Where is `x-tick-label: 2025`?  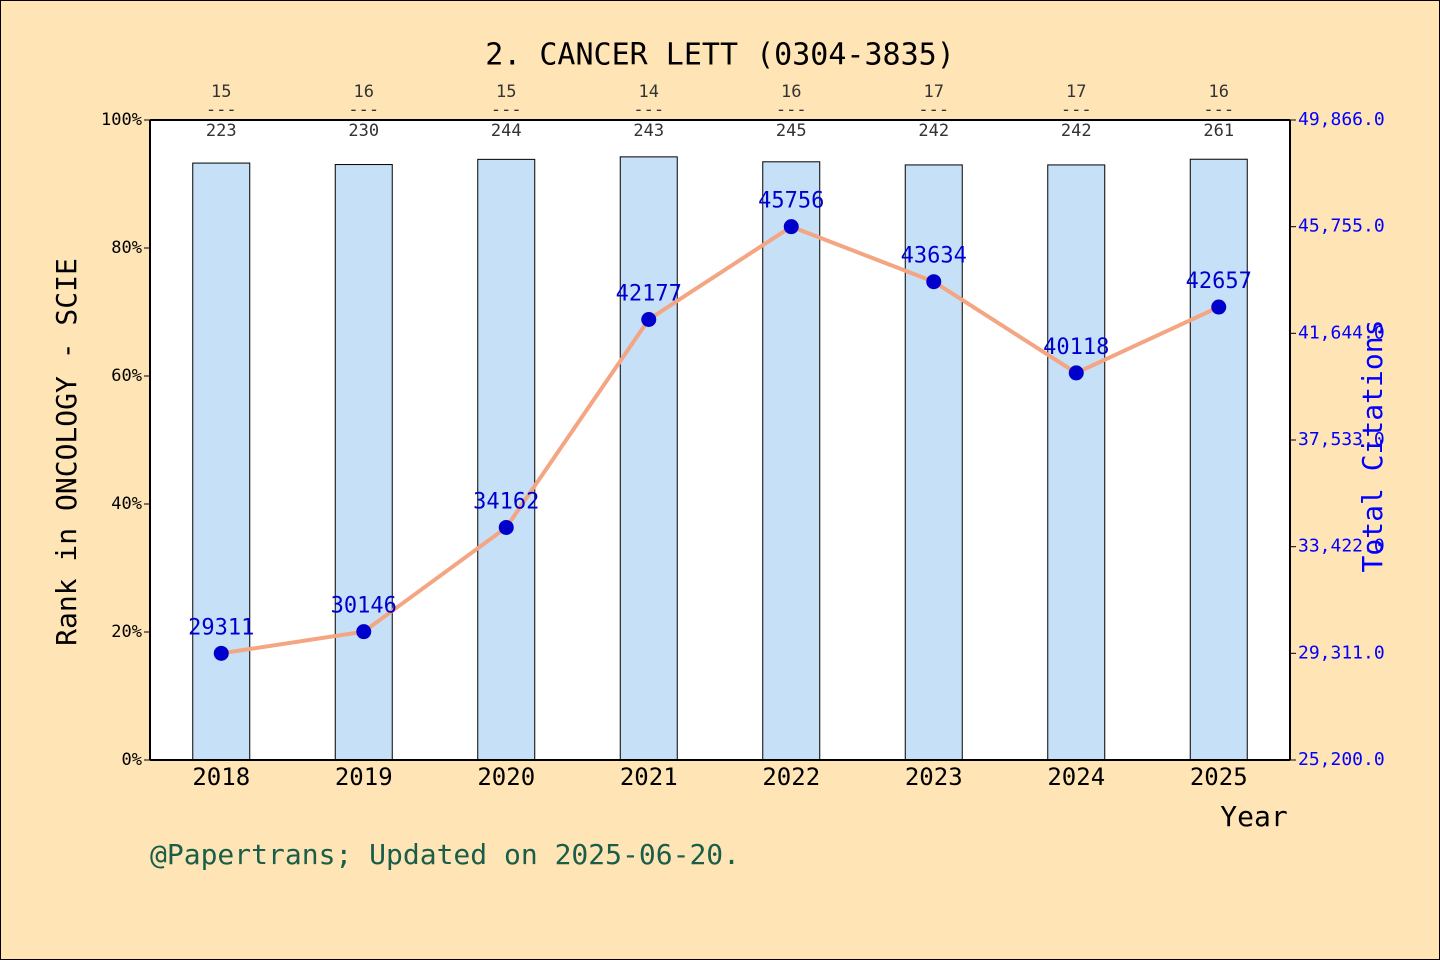 x-tick-label: 2025 is located at coordinates (1219, 777).